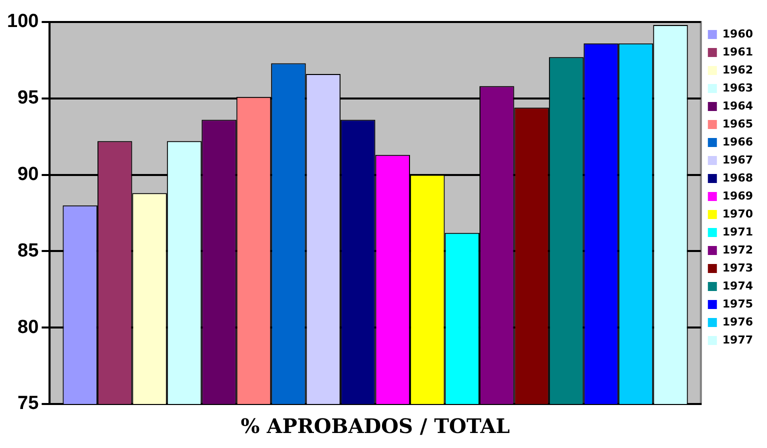  I want to click on legend-label: 1965, so click(738, 123).